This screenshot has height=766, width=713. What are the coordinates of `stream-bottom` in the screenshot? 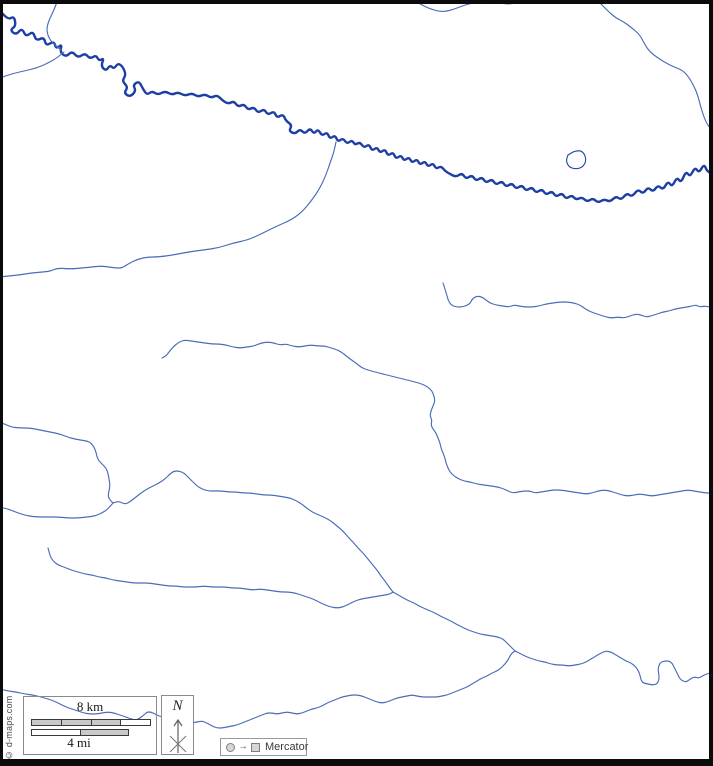 It's located at (258, 689).